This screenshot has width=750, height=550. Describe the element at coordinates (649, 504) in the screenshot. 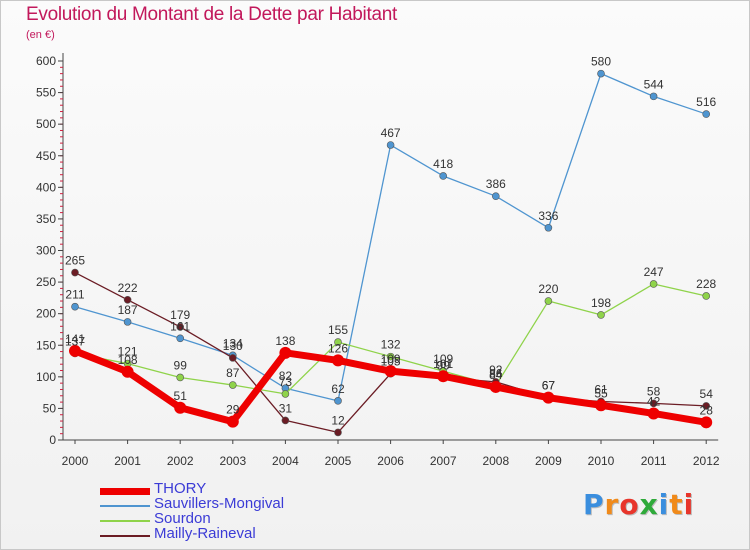

I see `logo-letter: x` at that location.